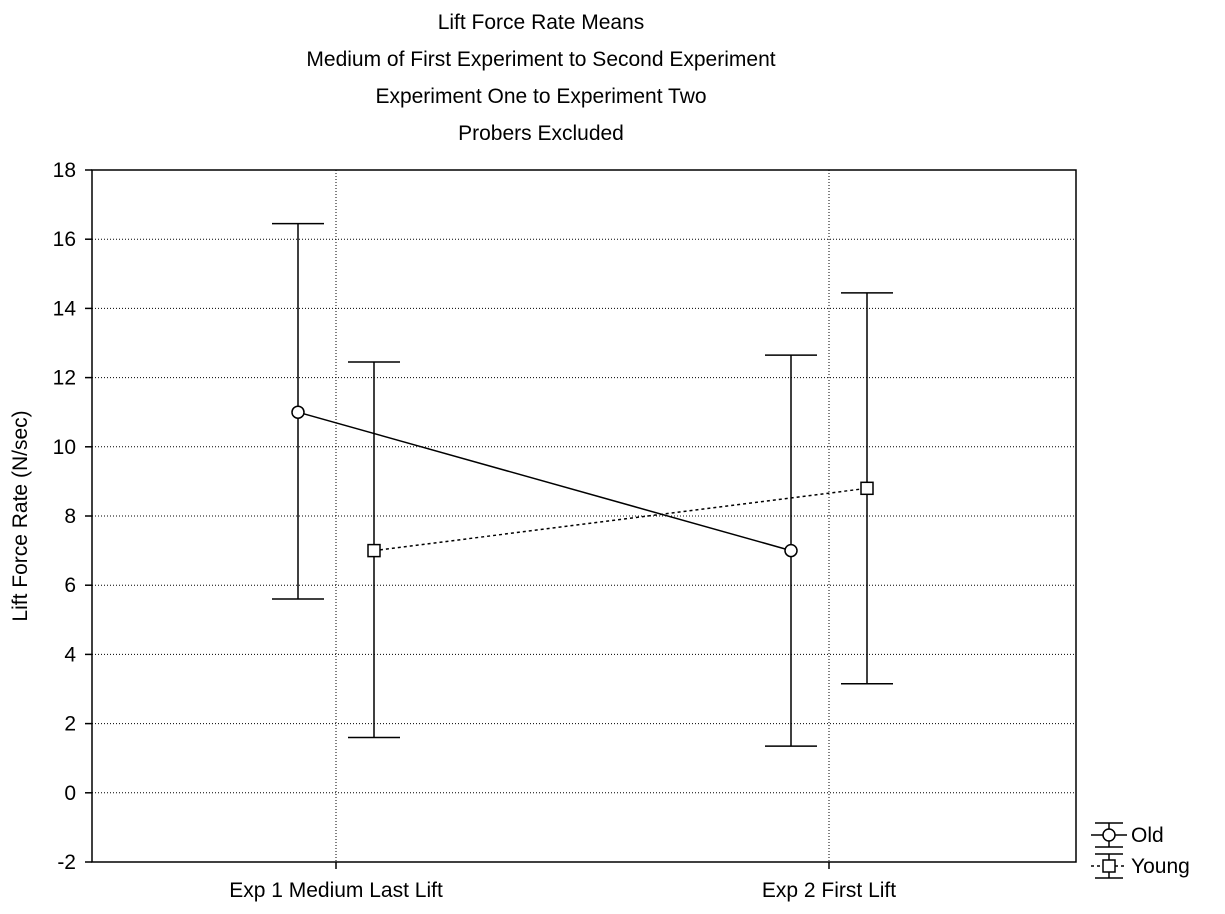 This screenshot has height=914, width=1225. Describe the element at coordinates (1160, 866) in the screenshot. I see `legend-label: Young` at that location.